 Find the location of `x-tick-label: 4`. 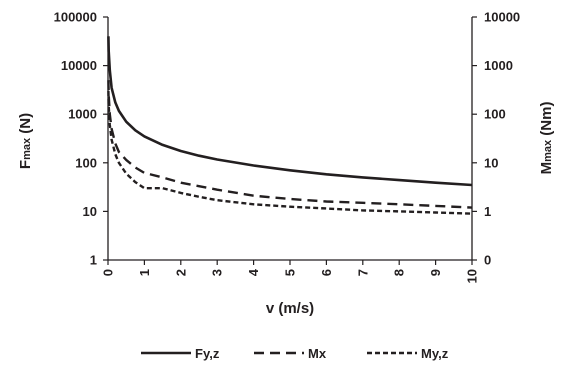

x-tick-label: 4 is located at coordinates (253, 272).